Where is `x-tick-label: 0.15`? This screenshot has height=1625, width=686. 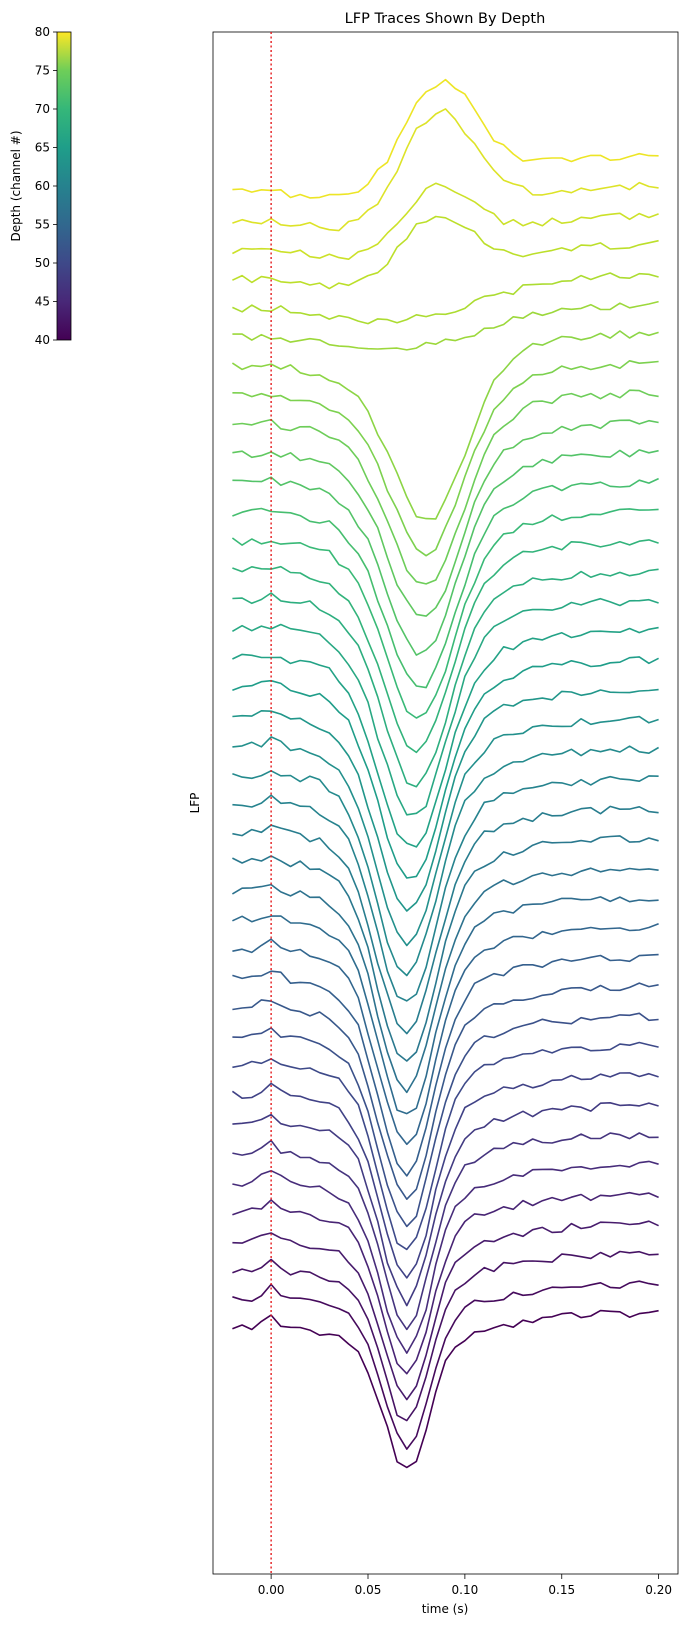 x-tick-label: 0.15 is located at coordinates (561, 1590).